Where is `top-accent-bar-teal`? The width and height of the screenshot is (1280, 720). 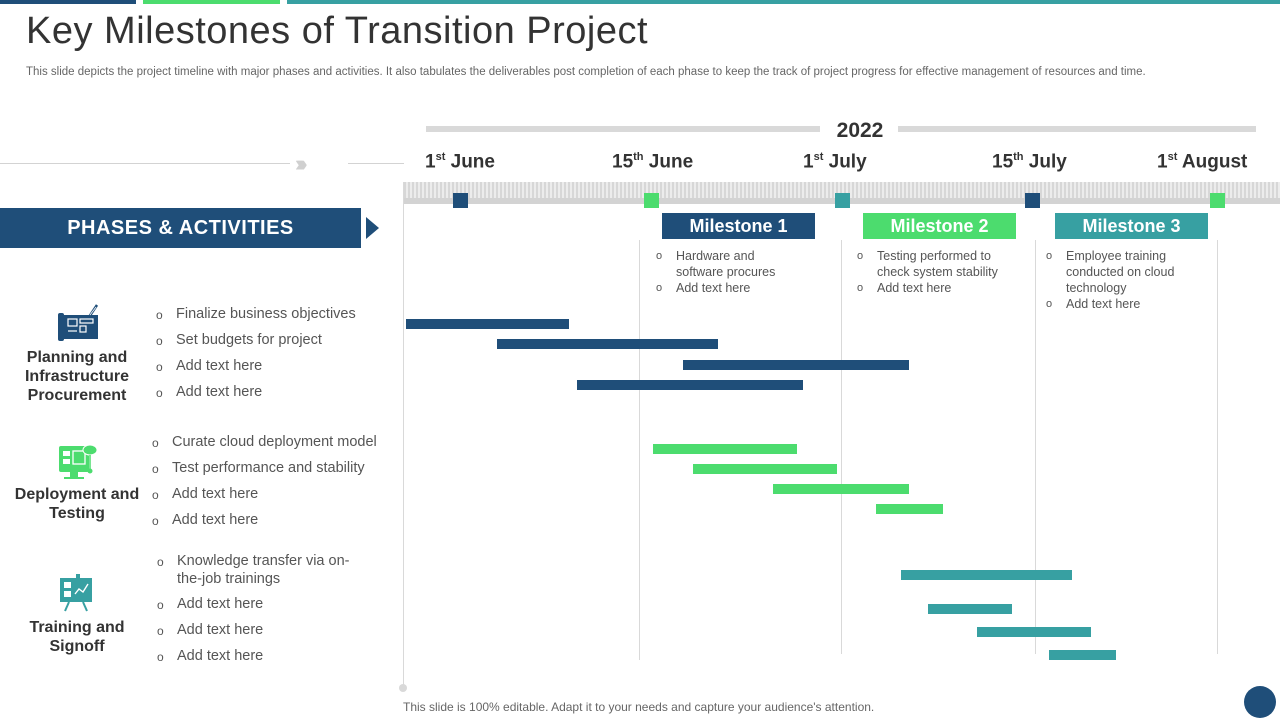 top-accent-bar-teal is located at coordinates (783, 2).